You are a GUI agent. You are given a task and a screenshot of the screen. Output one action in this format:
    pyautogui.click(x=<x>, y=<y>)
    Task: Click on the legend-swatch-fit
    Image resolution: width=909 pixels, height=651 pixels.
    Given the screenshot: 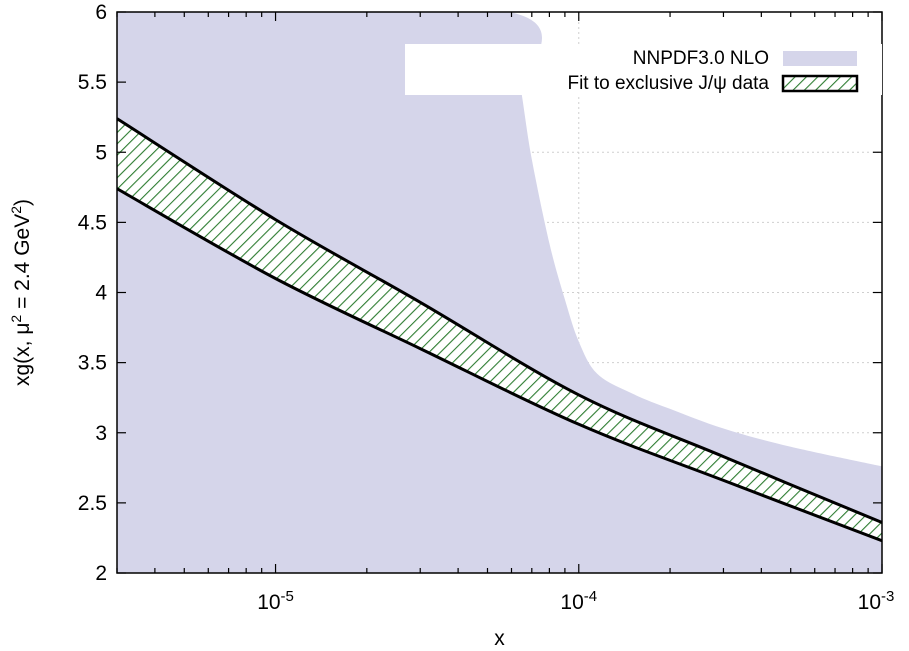 What is the action you would take?
    pyautogui.click(x=820, y=83)
    